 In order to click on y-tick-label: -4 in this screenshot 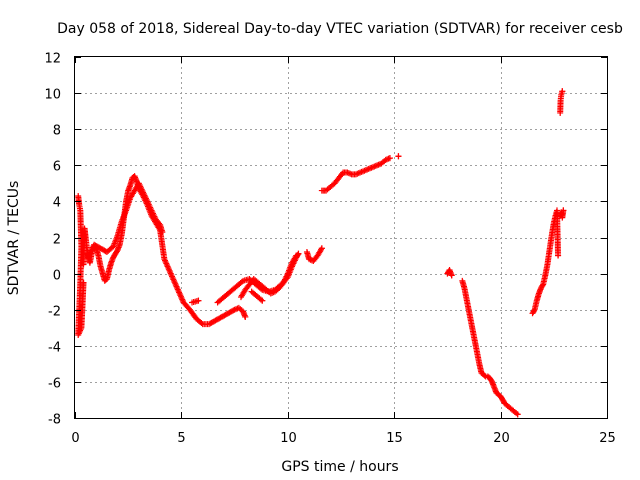, I will do `click(54, 348)`.